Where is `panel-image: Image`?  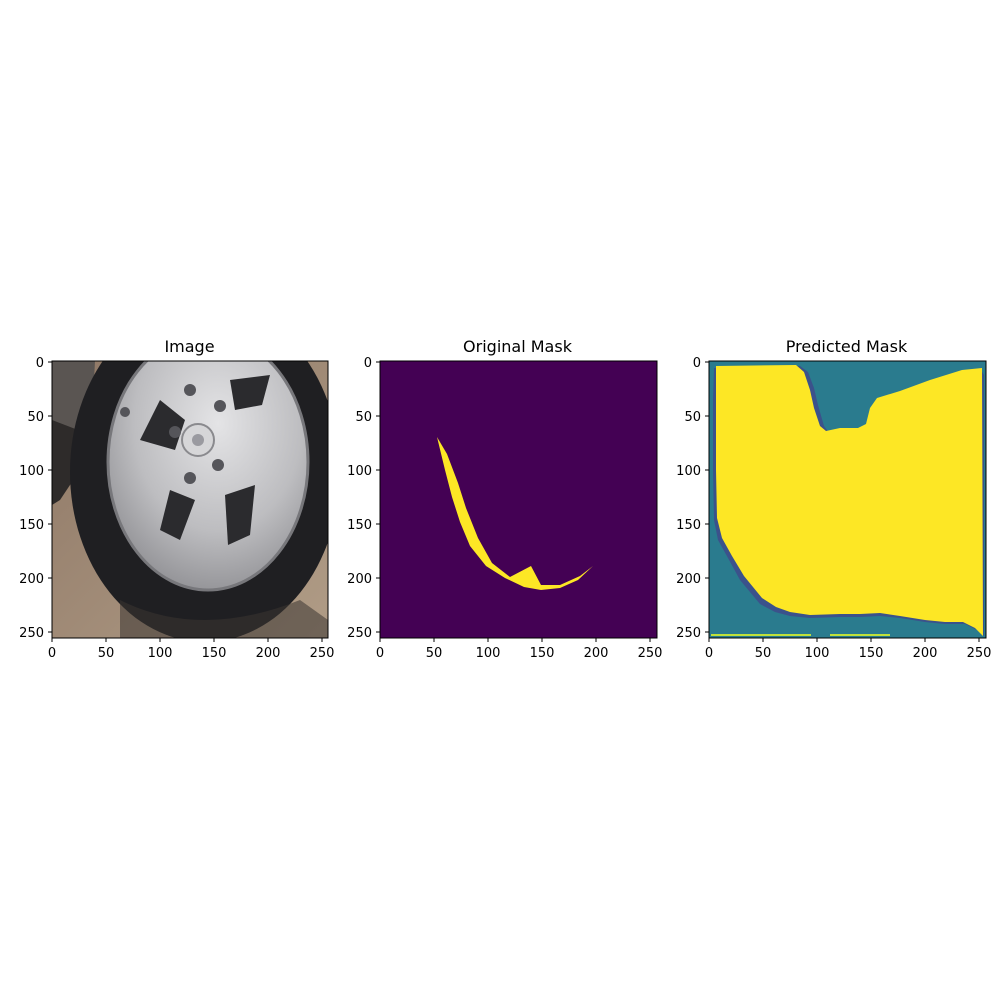
panel-image: Image is located at coordinates (177, 499).